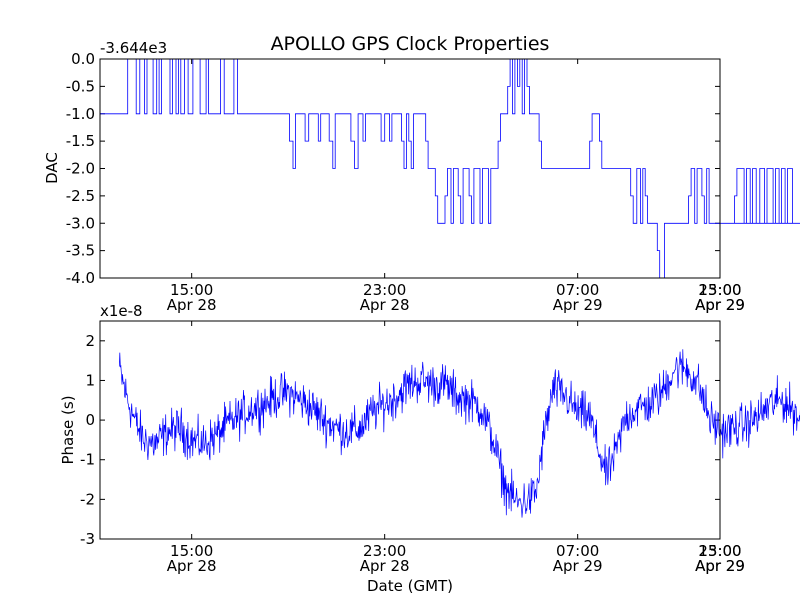 This screenshot has width=800, height=600. I want to click on dac-y-tick-label-1: -0.5, so click(80, 86).